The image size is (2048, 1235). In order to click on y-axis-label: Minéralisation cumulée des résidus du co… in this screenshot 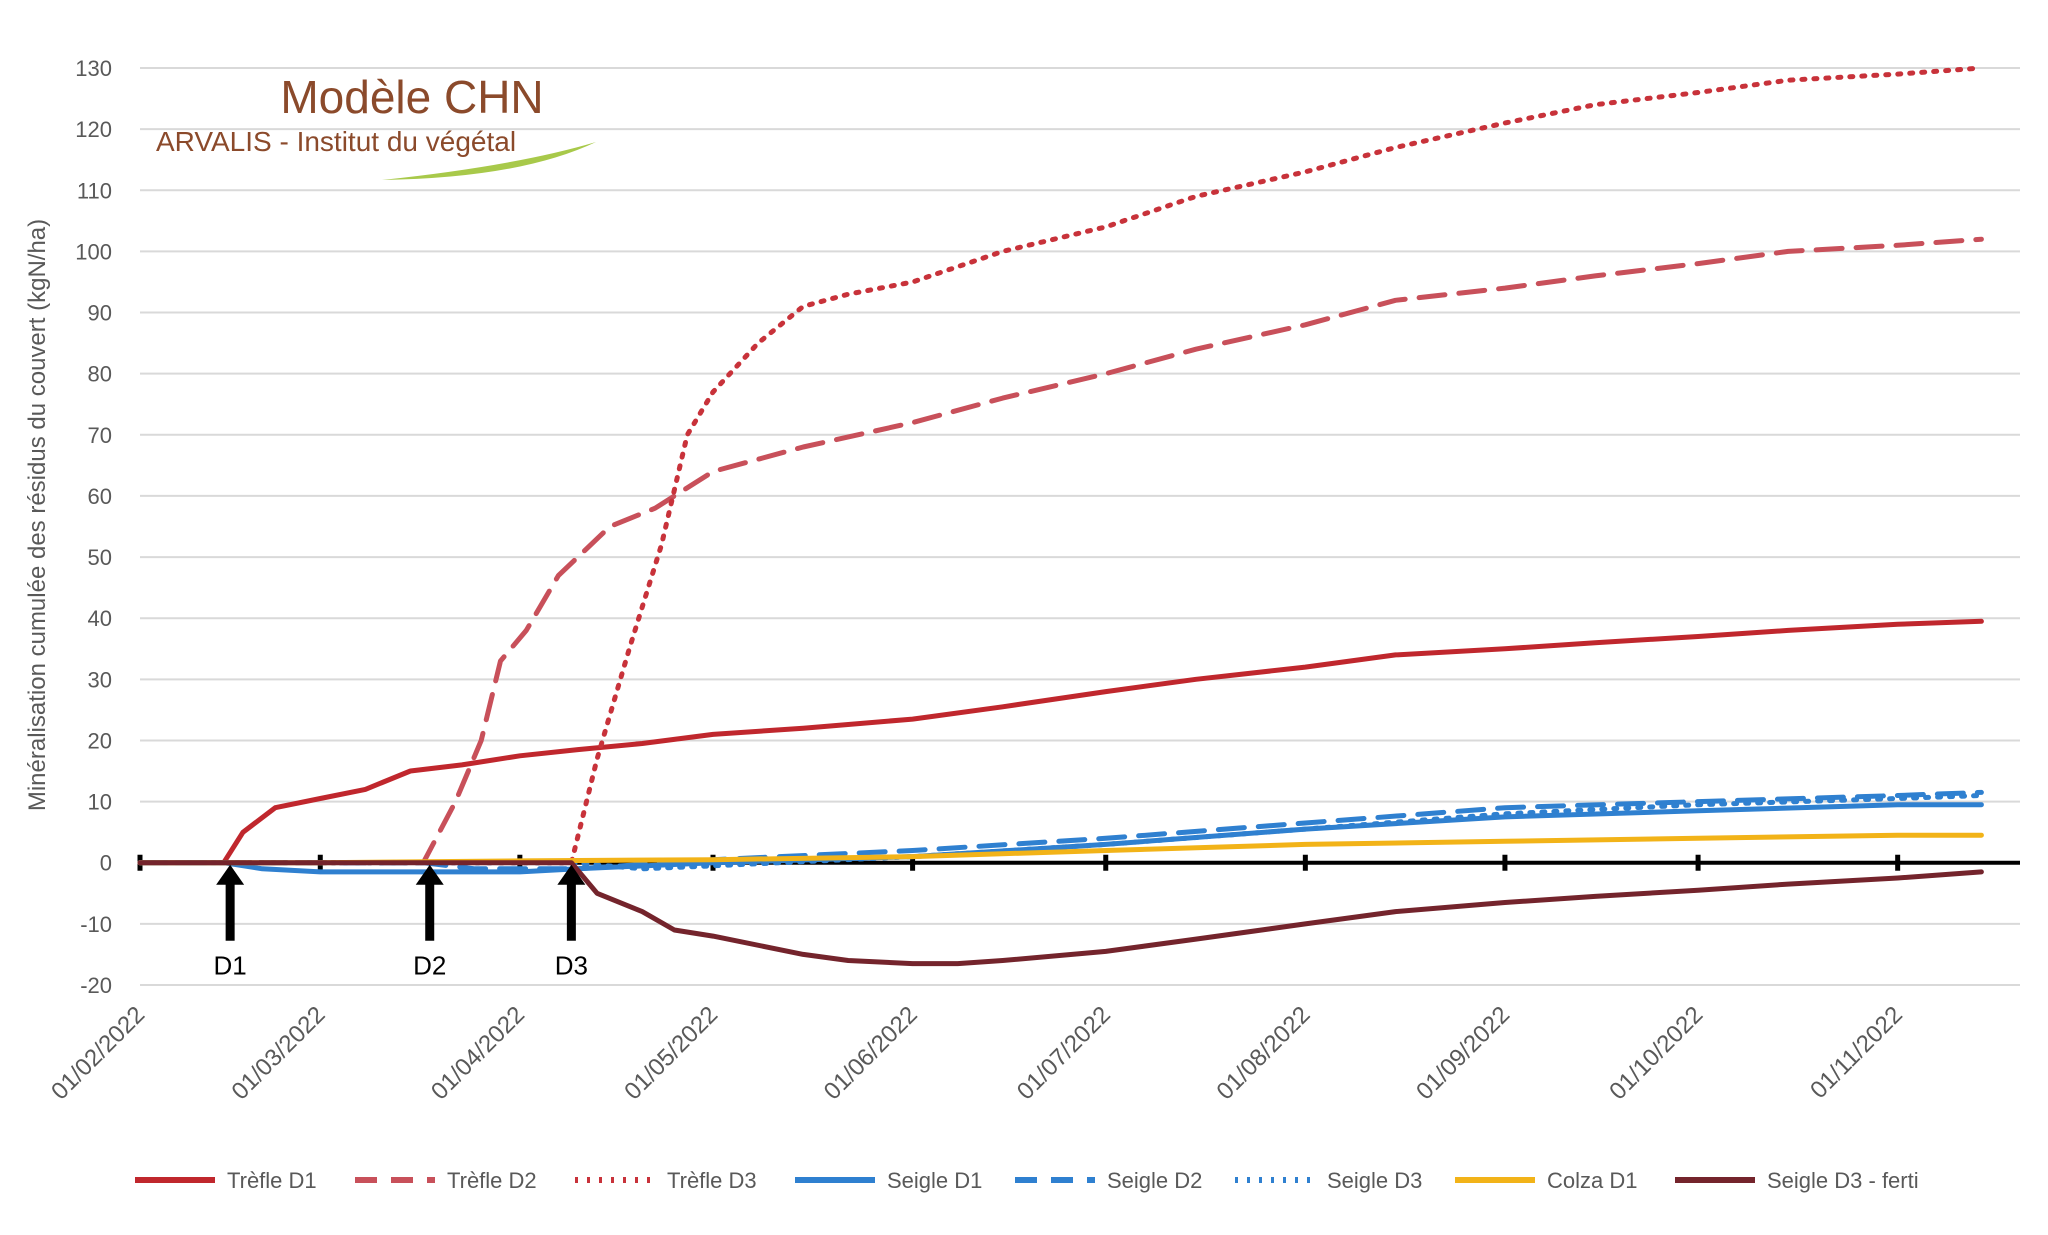, I will do `click(37, 515)`.